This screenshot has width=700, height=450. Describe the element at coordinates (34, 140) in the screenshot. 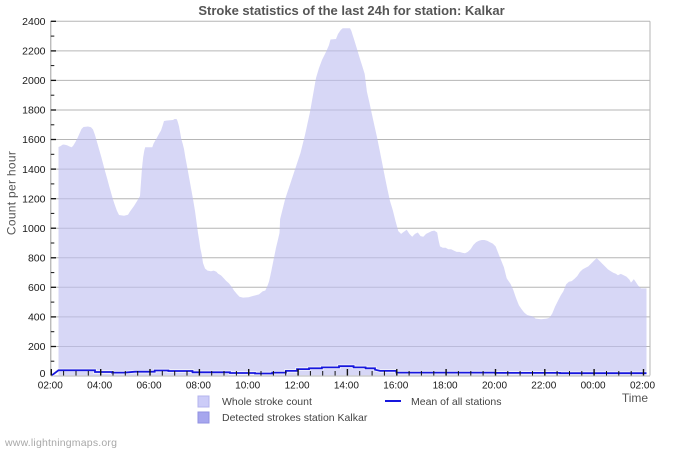

I see `svg-text: 1600` at that location.